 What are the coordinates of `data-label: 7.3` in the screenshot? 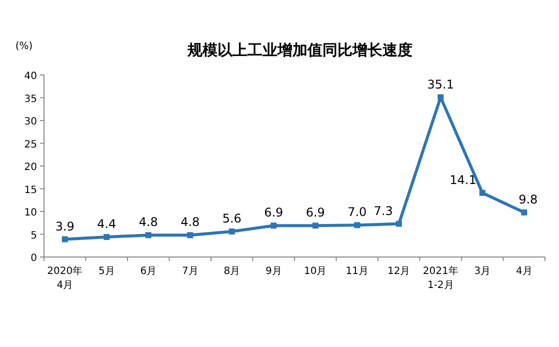 It's located at (383, 211).